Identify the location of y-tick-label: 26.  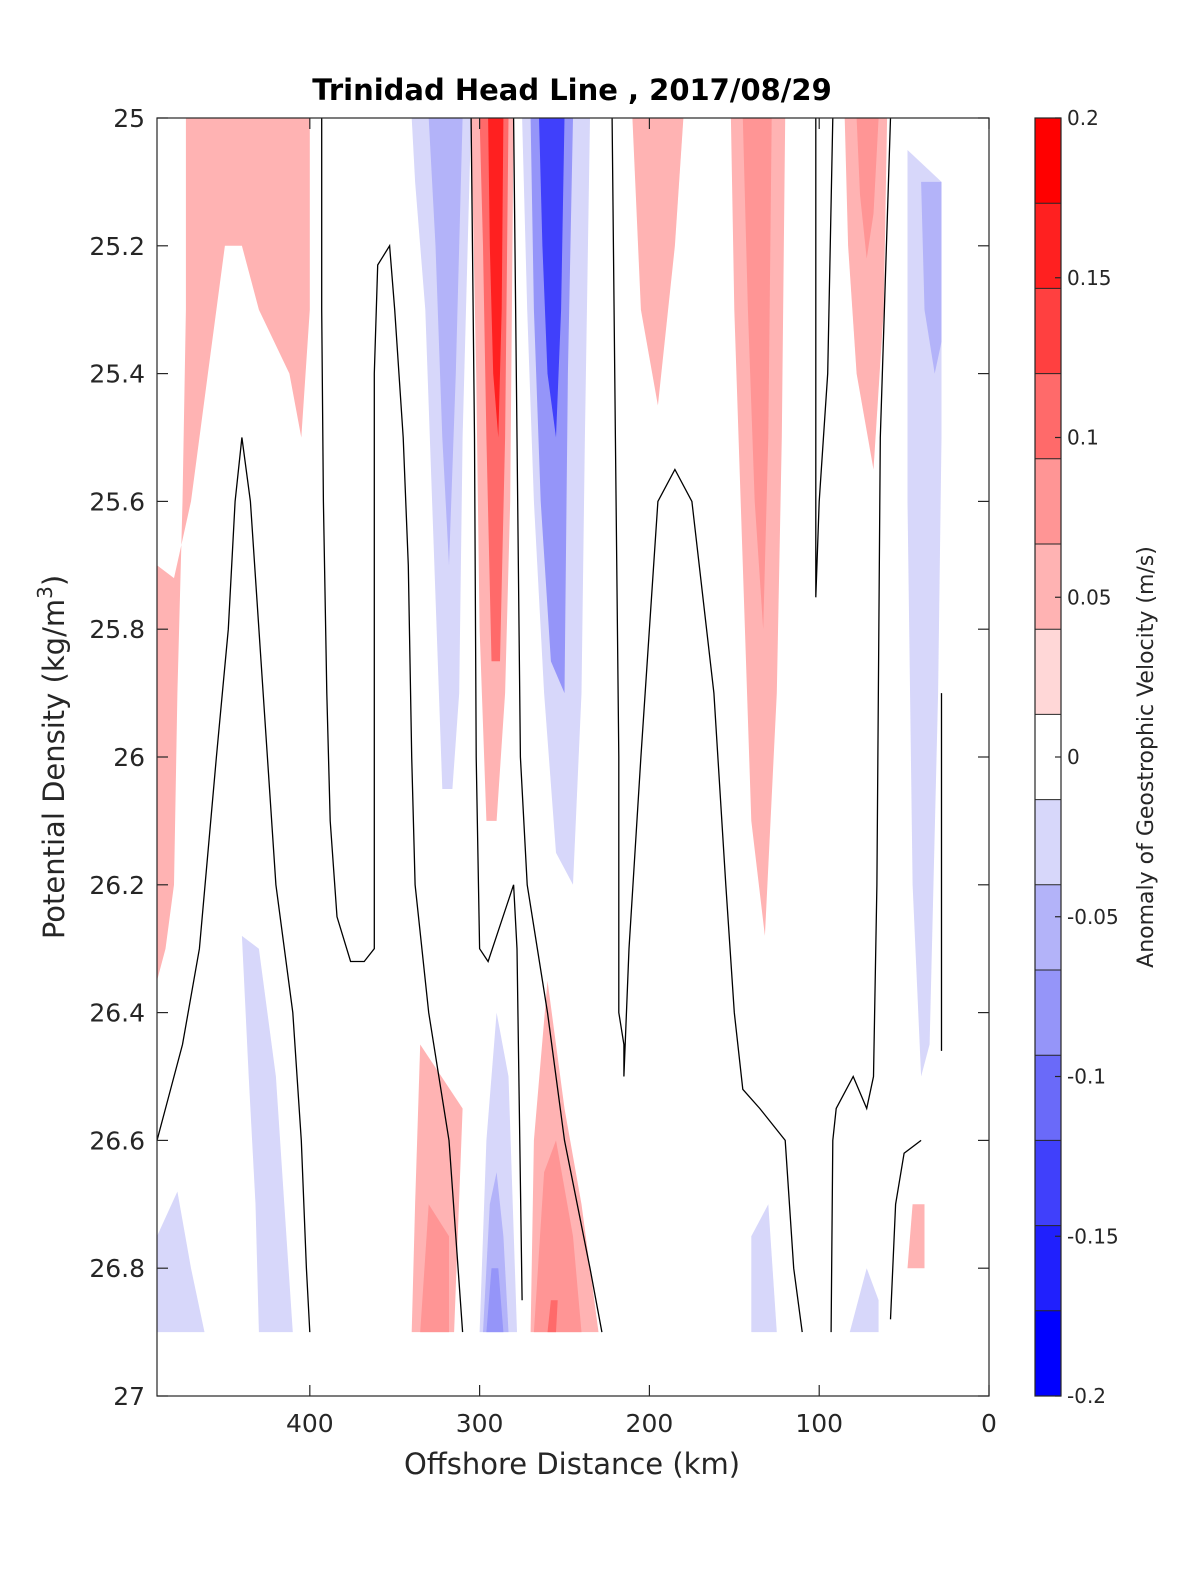
(129, 757).